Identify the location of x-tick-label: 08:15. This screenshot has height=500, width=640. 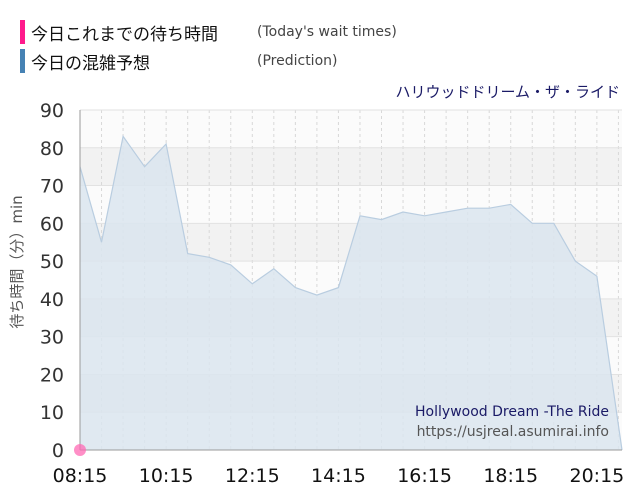
(80, 476).